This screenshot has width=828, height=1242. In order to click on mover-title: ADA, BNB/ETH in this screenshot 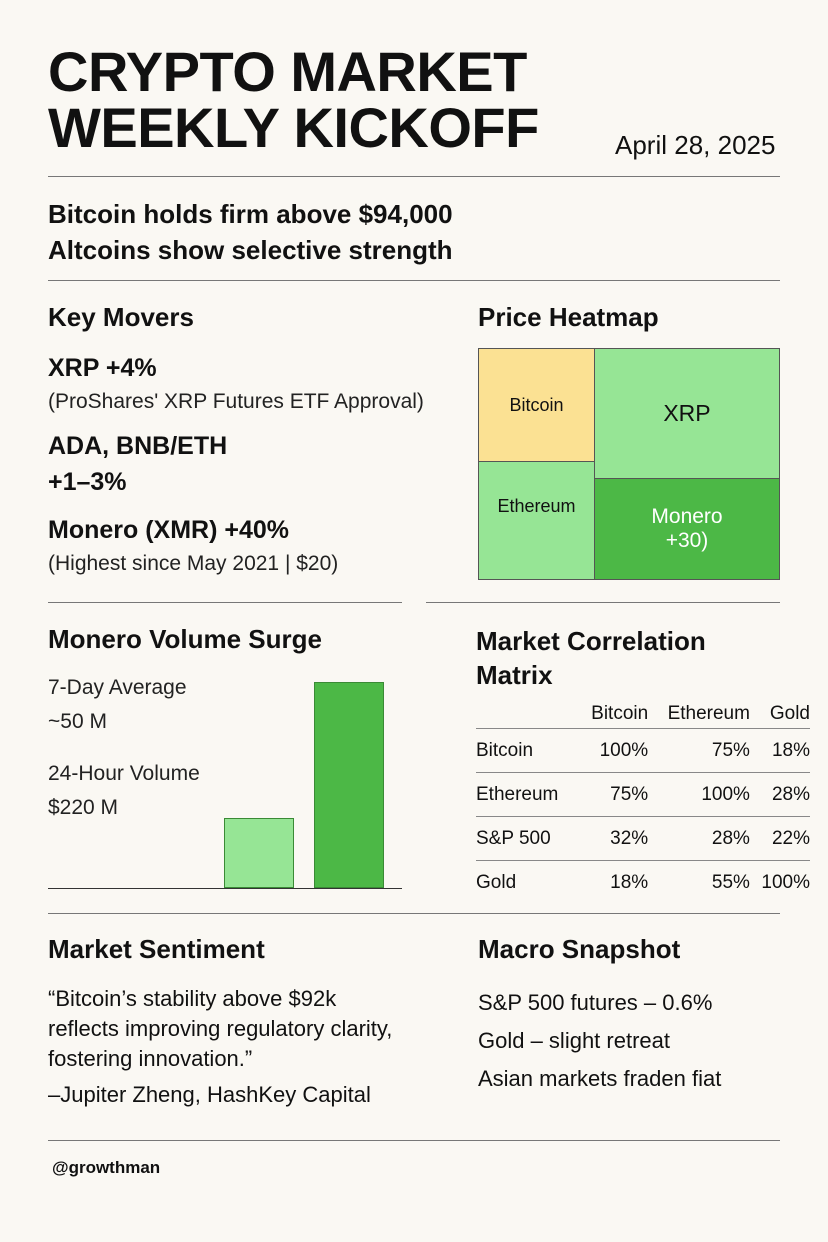, I will do `click(138, 446)`.